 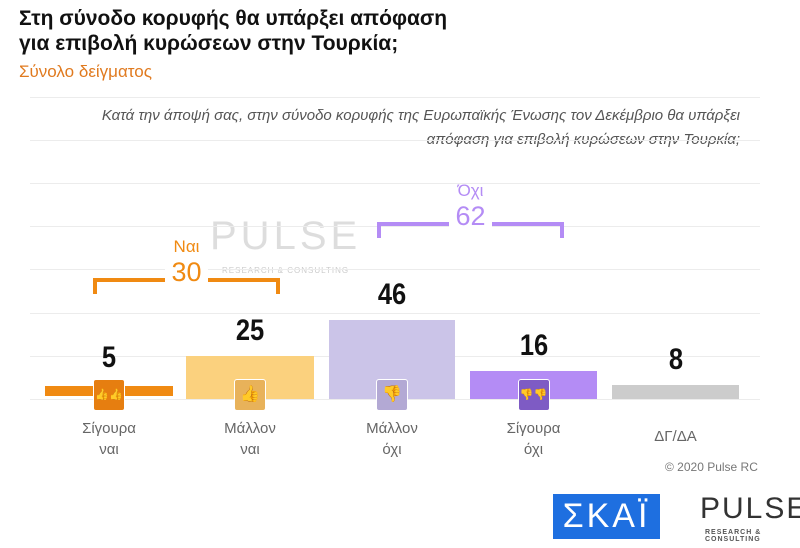 What do you see at coordinates (186, 246) in the screenshot?
I see `group-name: Ναι` at bounding box center [186, 246].